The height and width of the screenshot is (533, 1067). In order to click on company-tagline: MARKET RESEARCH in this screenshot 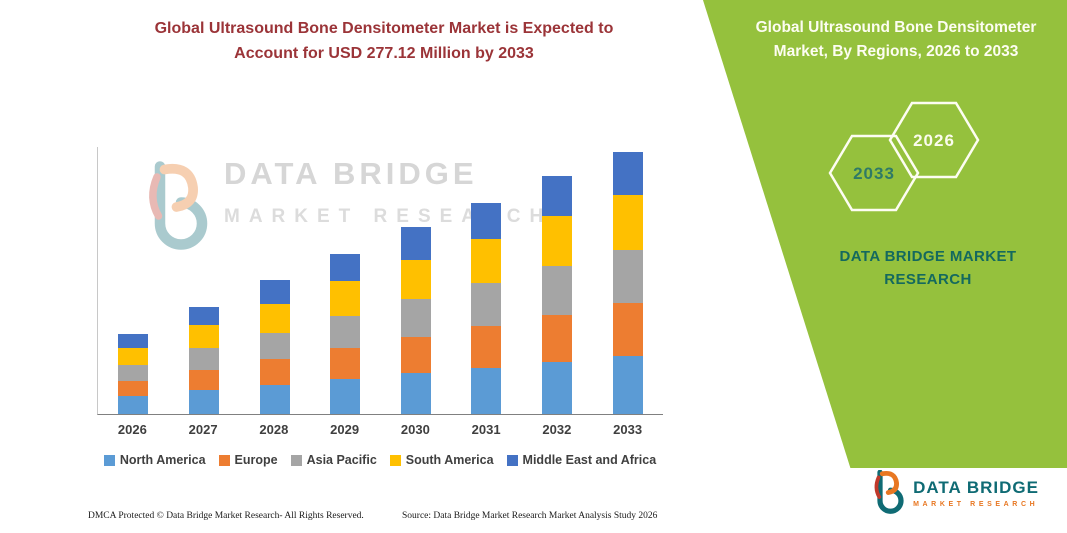, I will do `click(976, 504)`.